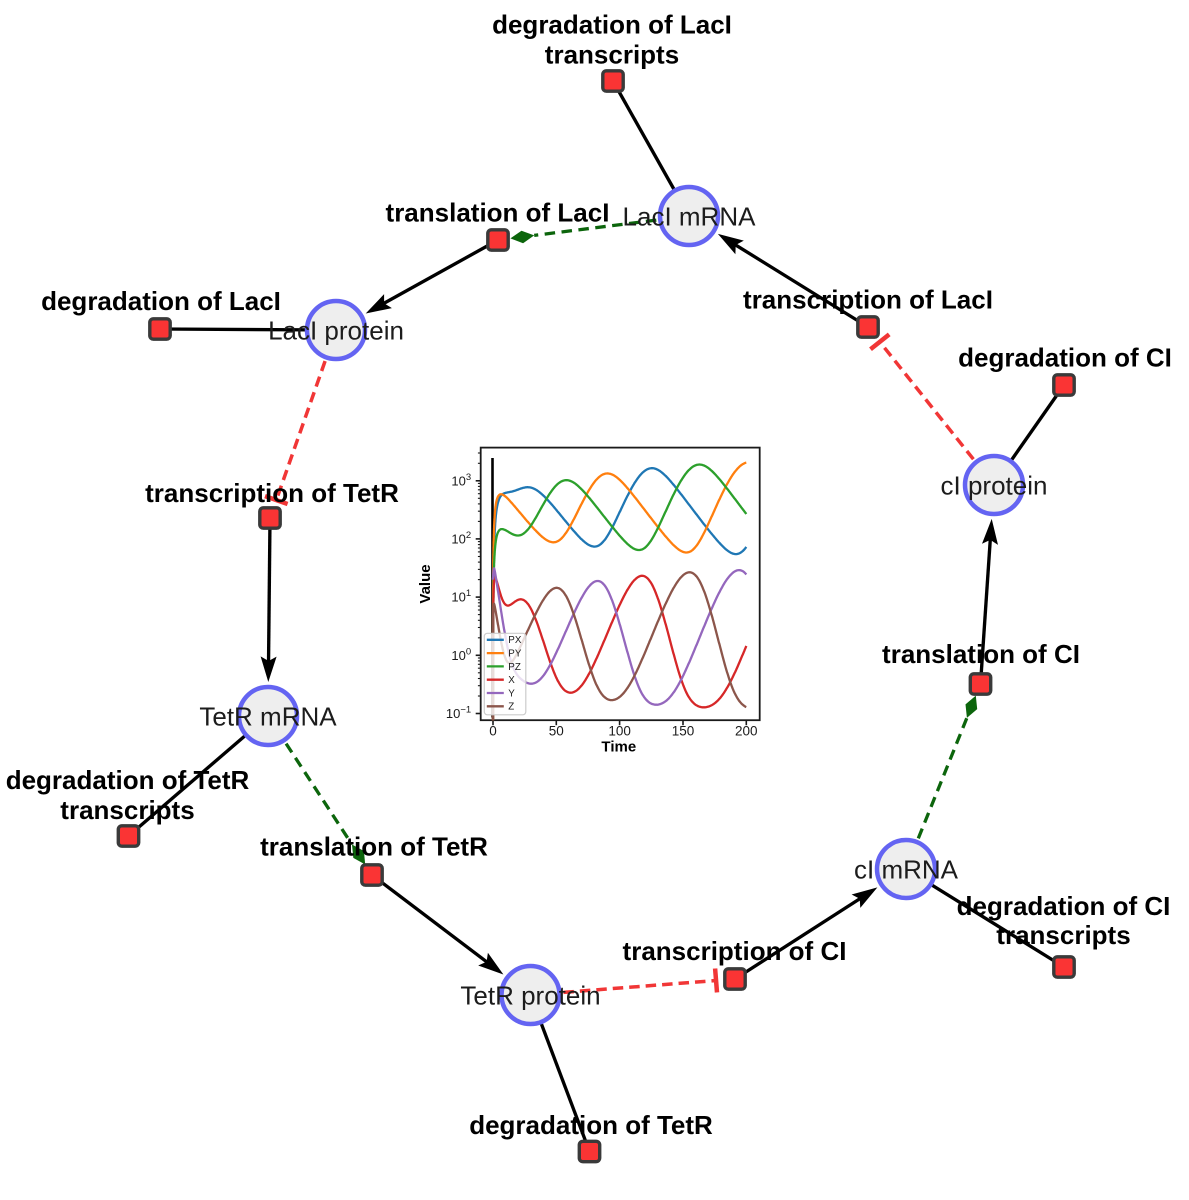 This screenshot has width=1189, height=1200. Describe the element at coordinates (514, 667) in the screenshot. I see `svg-text: PZ` at that location.